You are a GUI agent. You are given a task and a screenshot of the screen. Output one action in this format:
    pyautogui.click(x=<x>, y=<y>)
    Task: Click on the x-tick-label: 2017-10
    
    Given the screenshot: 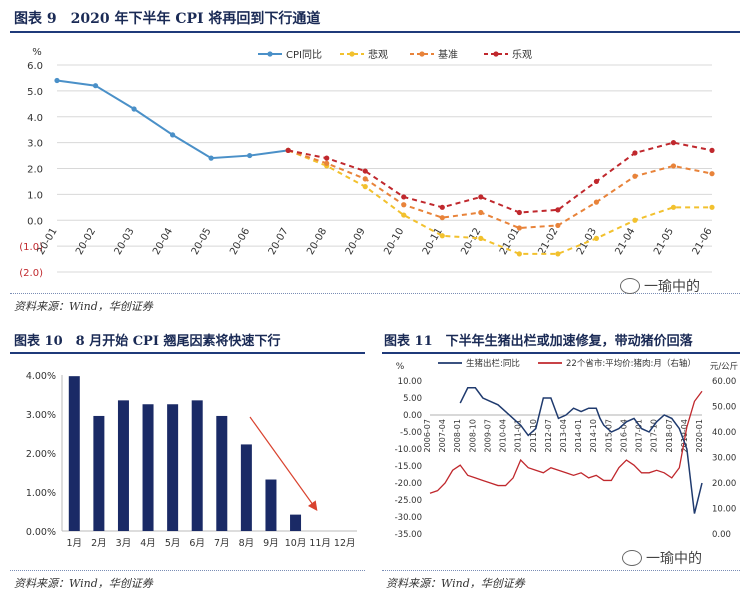 What is the action you would take?
    pyautogui.click(x=654, y=435)
    